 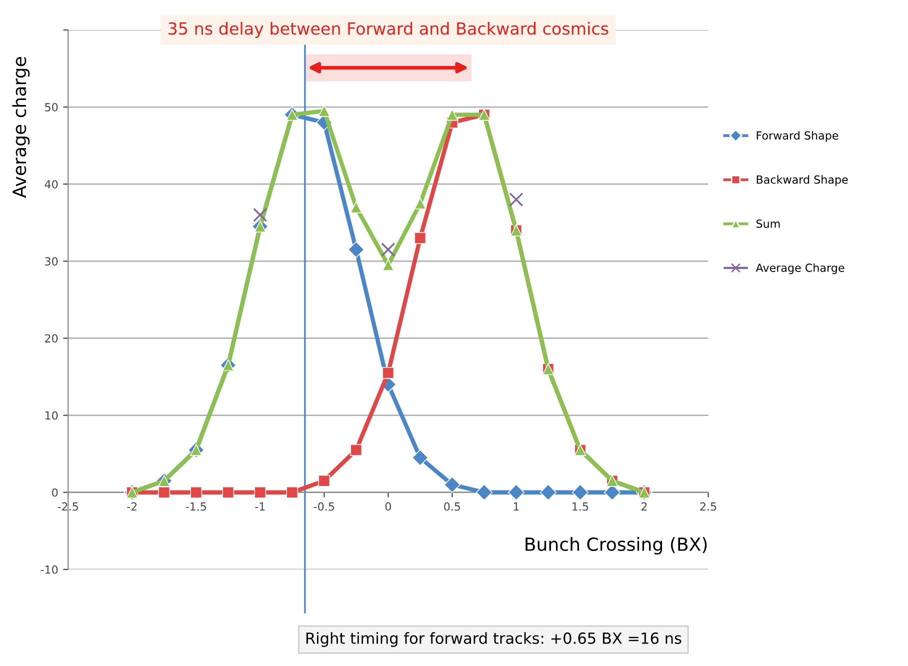 I want to click on x-axis-title: Bunch Crossing (BX), so click(x=616, y=546).